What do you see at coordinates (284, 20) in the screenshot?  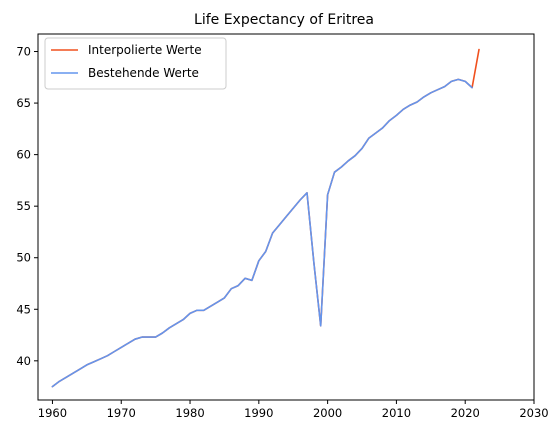 I see `chart-title: Life Expectancy of Eritrea` at bounding box center [284, 20].